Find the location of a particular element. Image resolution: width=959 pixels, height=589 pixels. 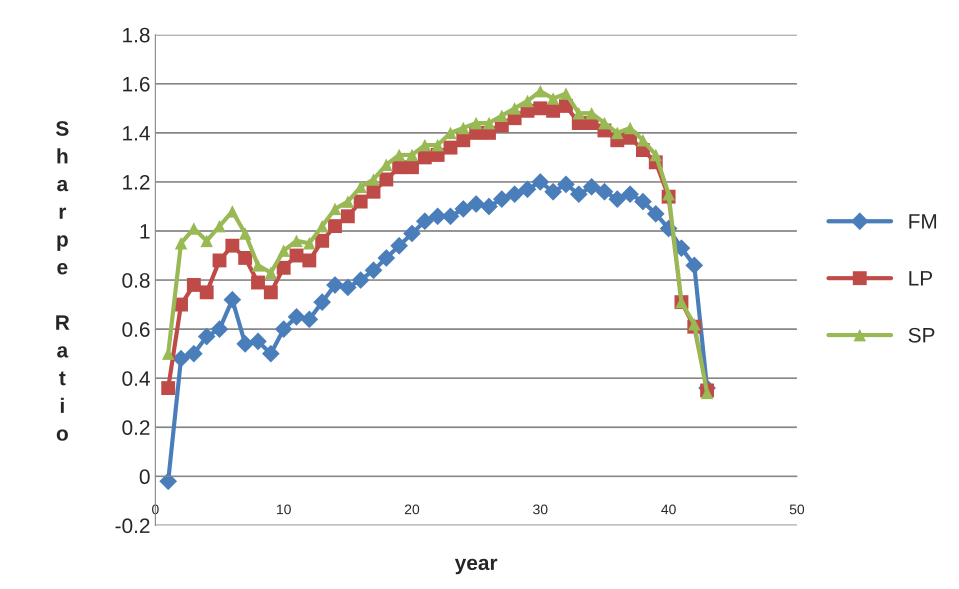

text: Sharpe Ratio is located at coordinates (63, 281).